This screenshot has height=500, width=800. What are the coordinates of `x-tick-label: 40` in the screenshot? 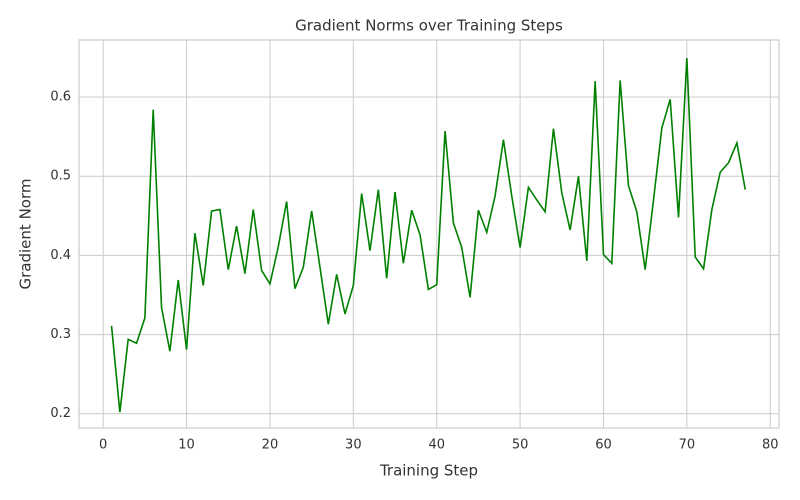 It's located at (436, 445).